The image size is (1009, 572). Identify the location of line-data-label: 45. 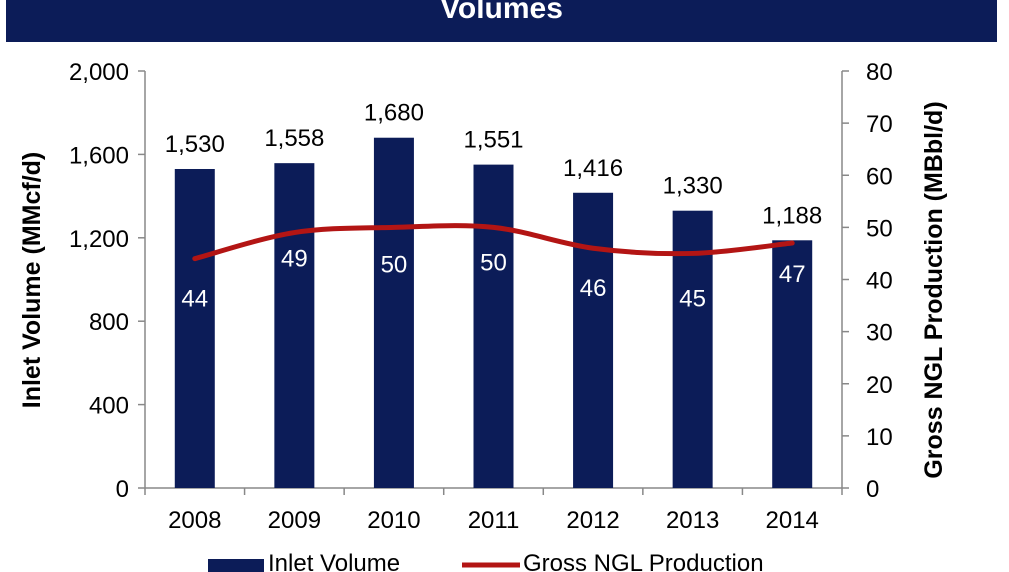
(692, 298).